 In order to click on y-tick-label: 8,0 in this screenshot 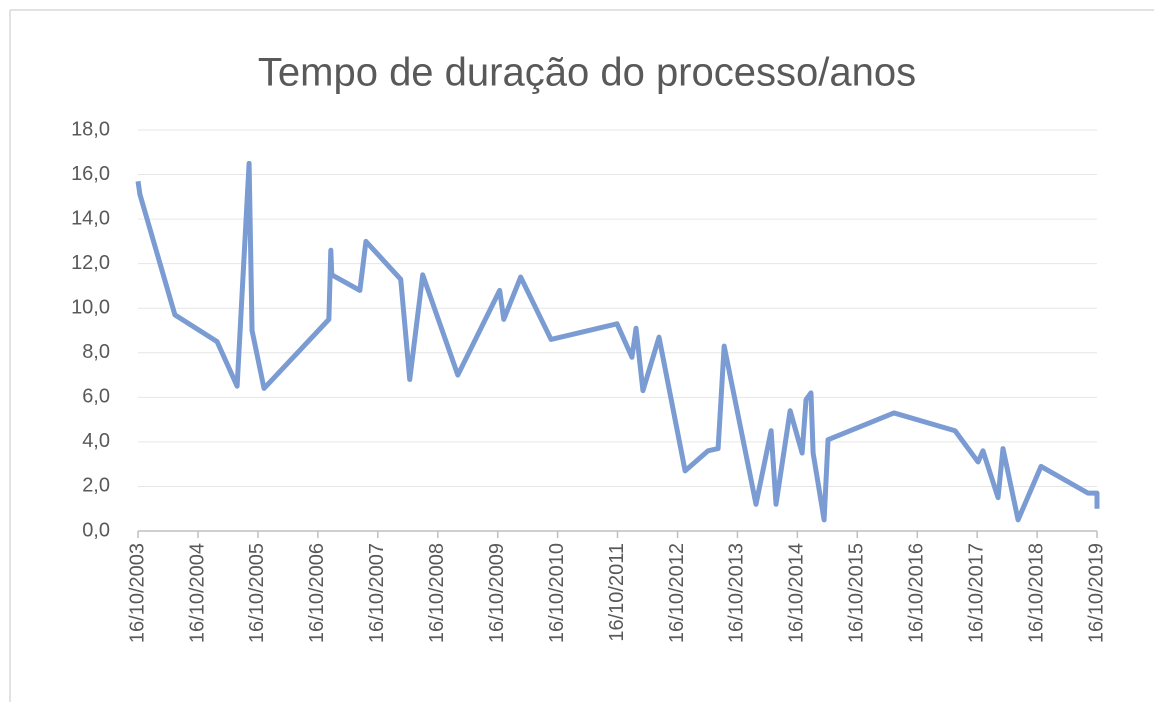, I will do `click(96, 352)`.